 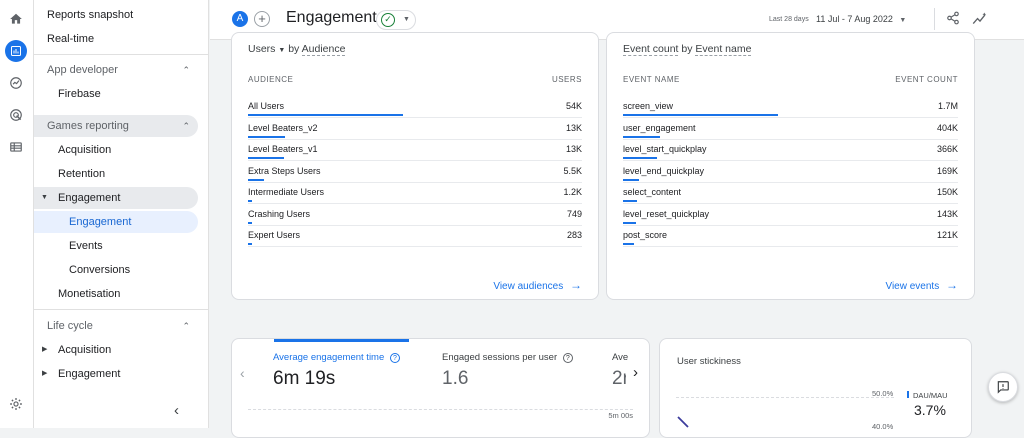 What do you see at coordinates (415, 150) in the screenshot?
I see `audience-row: Level Beaters_v1 13K` at bounding box center [415, 150].